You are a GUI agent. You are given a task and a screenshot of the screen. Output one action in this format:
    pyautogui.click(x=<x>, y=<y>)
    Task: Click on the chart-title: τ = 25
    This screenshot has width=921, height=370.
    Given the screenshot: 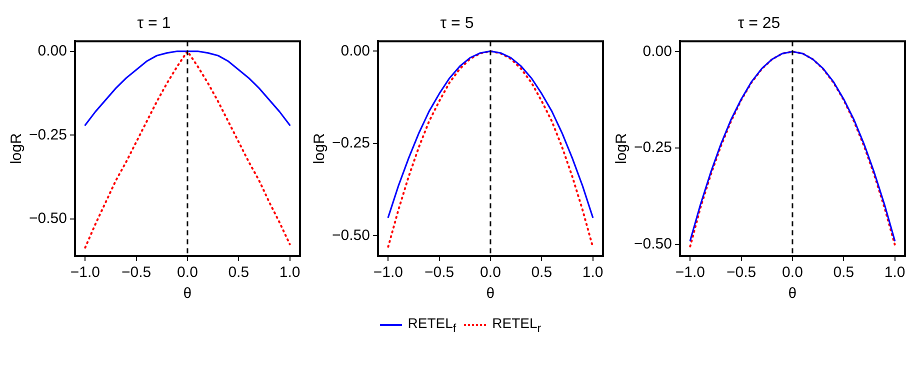 What is the action you would take?
    pyautogui.click(x=759, y=23)
    